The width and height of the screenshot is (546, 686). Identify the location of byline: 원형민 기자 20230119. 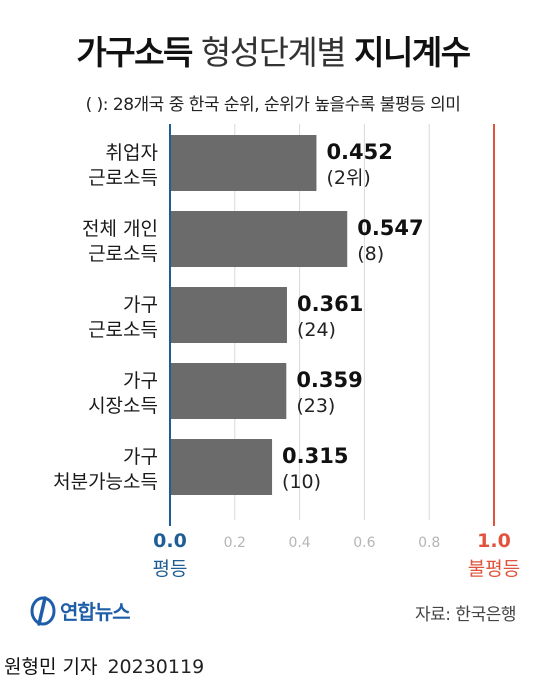
(104, 665).